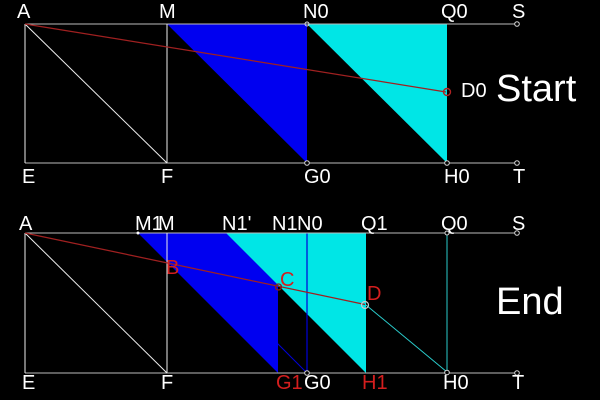 Image resolution: width=600 pixels, height=400 pixels. Describe the element at coordinates (24, 12) in the screenshot. I see `label-start-A: A` at that location.